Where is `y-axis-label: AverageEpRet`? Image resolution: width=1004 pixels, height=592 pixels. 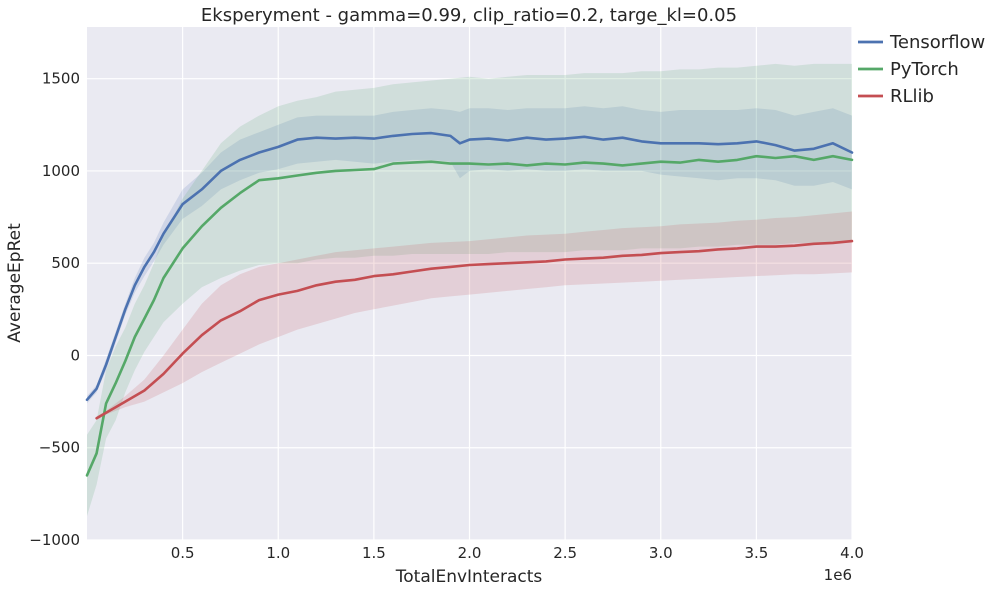 y-axis-label: AverageEpRet is located at coordinates (15, 283).